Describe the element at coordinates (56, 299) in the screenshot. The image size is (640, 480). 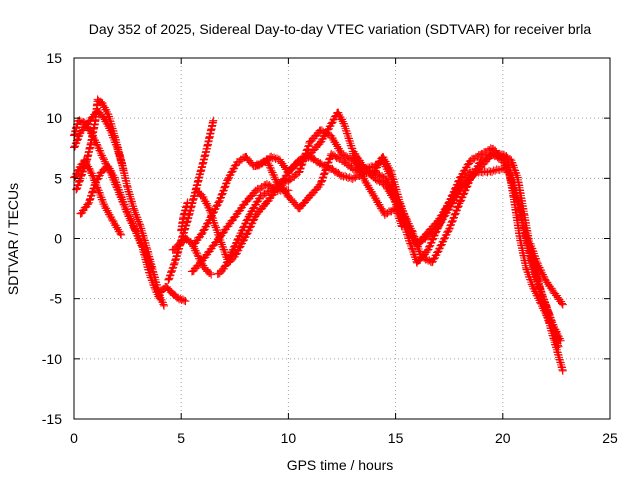
I see `y-tick-label: -5` at that location.